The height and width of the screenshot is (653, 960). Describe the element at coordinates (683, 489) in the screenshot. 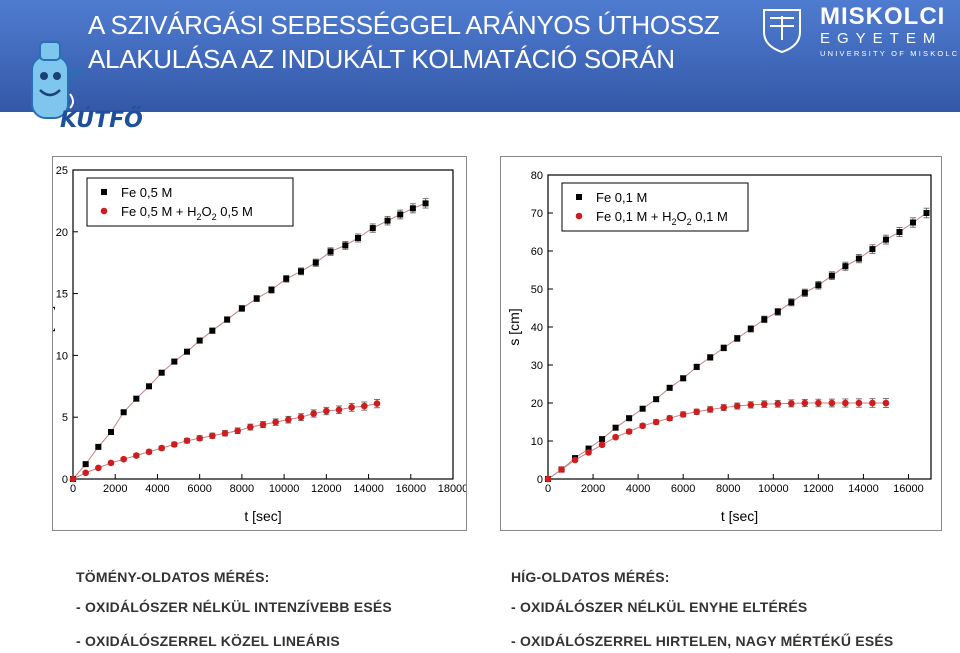

I see `x-tick-label: 6000` at that location.